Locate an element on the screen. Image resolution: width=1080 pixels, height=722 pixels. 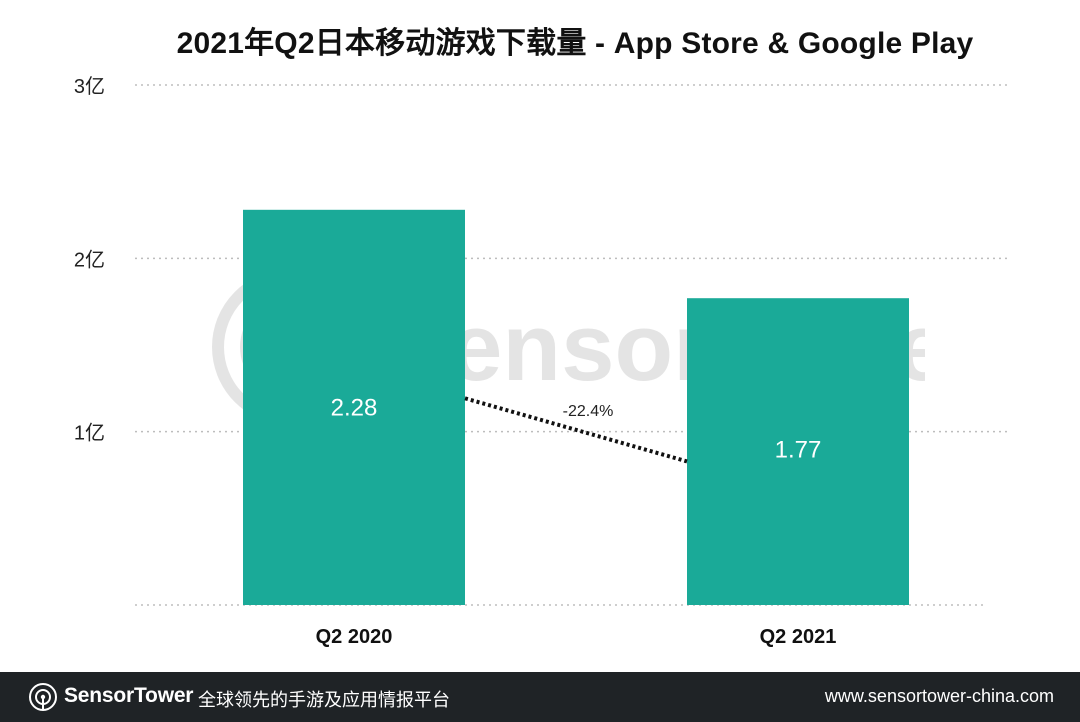
change-label: -22.4% is located at coordinates (588, 411).